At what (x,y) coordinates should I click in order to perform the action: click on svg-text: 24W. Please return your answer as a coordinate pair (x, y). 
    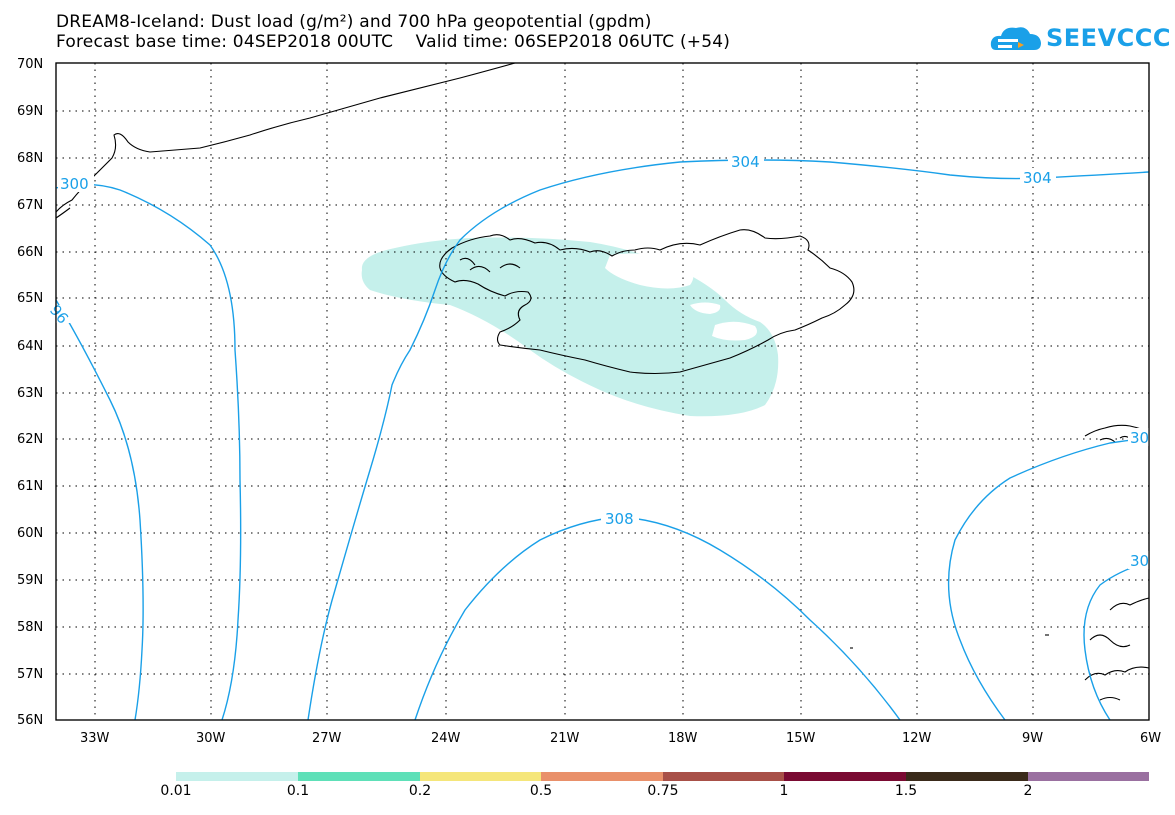
    Looking at the image, I should click on (446, 738).